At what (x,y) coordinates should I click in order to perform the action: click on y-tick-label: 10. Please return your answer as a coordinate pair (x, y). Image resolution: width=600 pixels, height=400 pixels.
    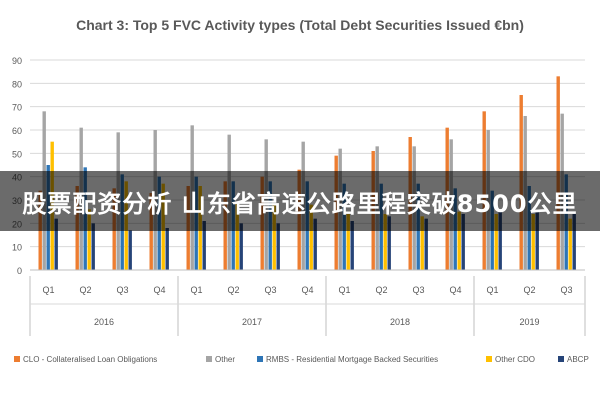
    Looking at the image, I should click on (17, 248).